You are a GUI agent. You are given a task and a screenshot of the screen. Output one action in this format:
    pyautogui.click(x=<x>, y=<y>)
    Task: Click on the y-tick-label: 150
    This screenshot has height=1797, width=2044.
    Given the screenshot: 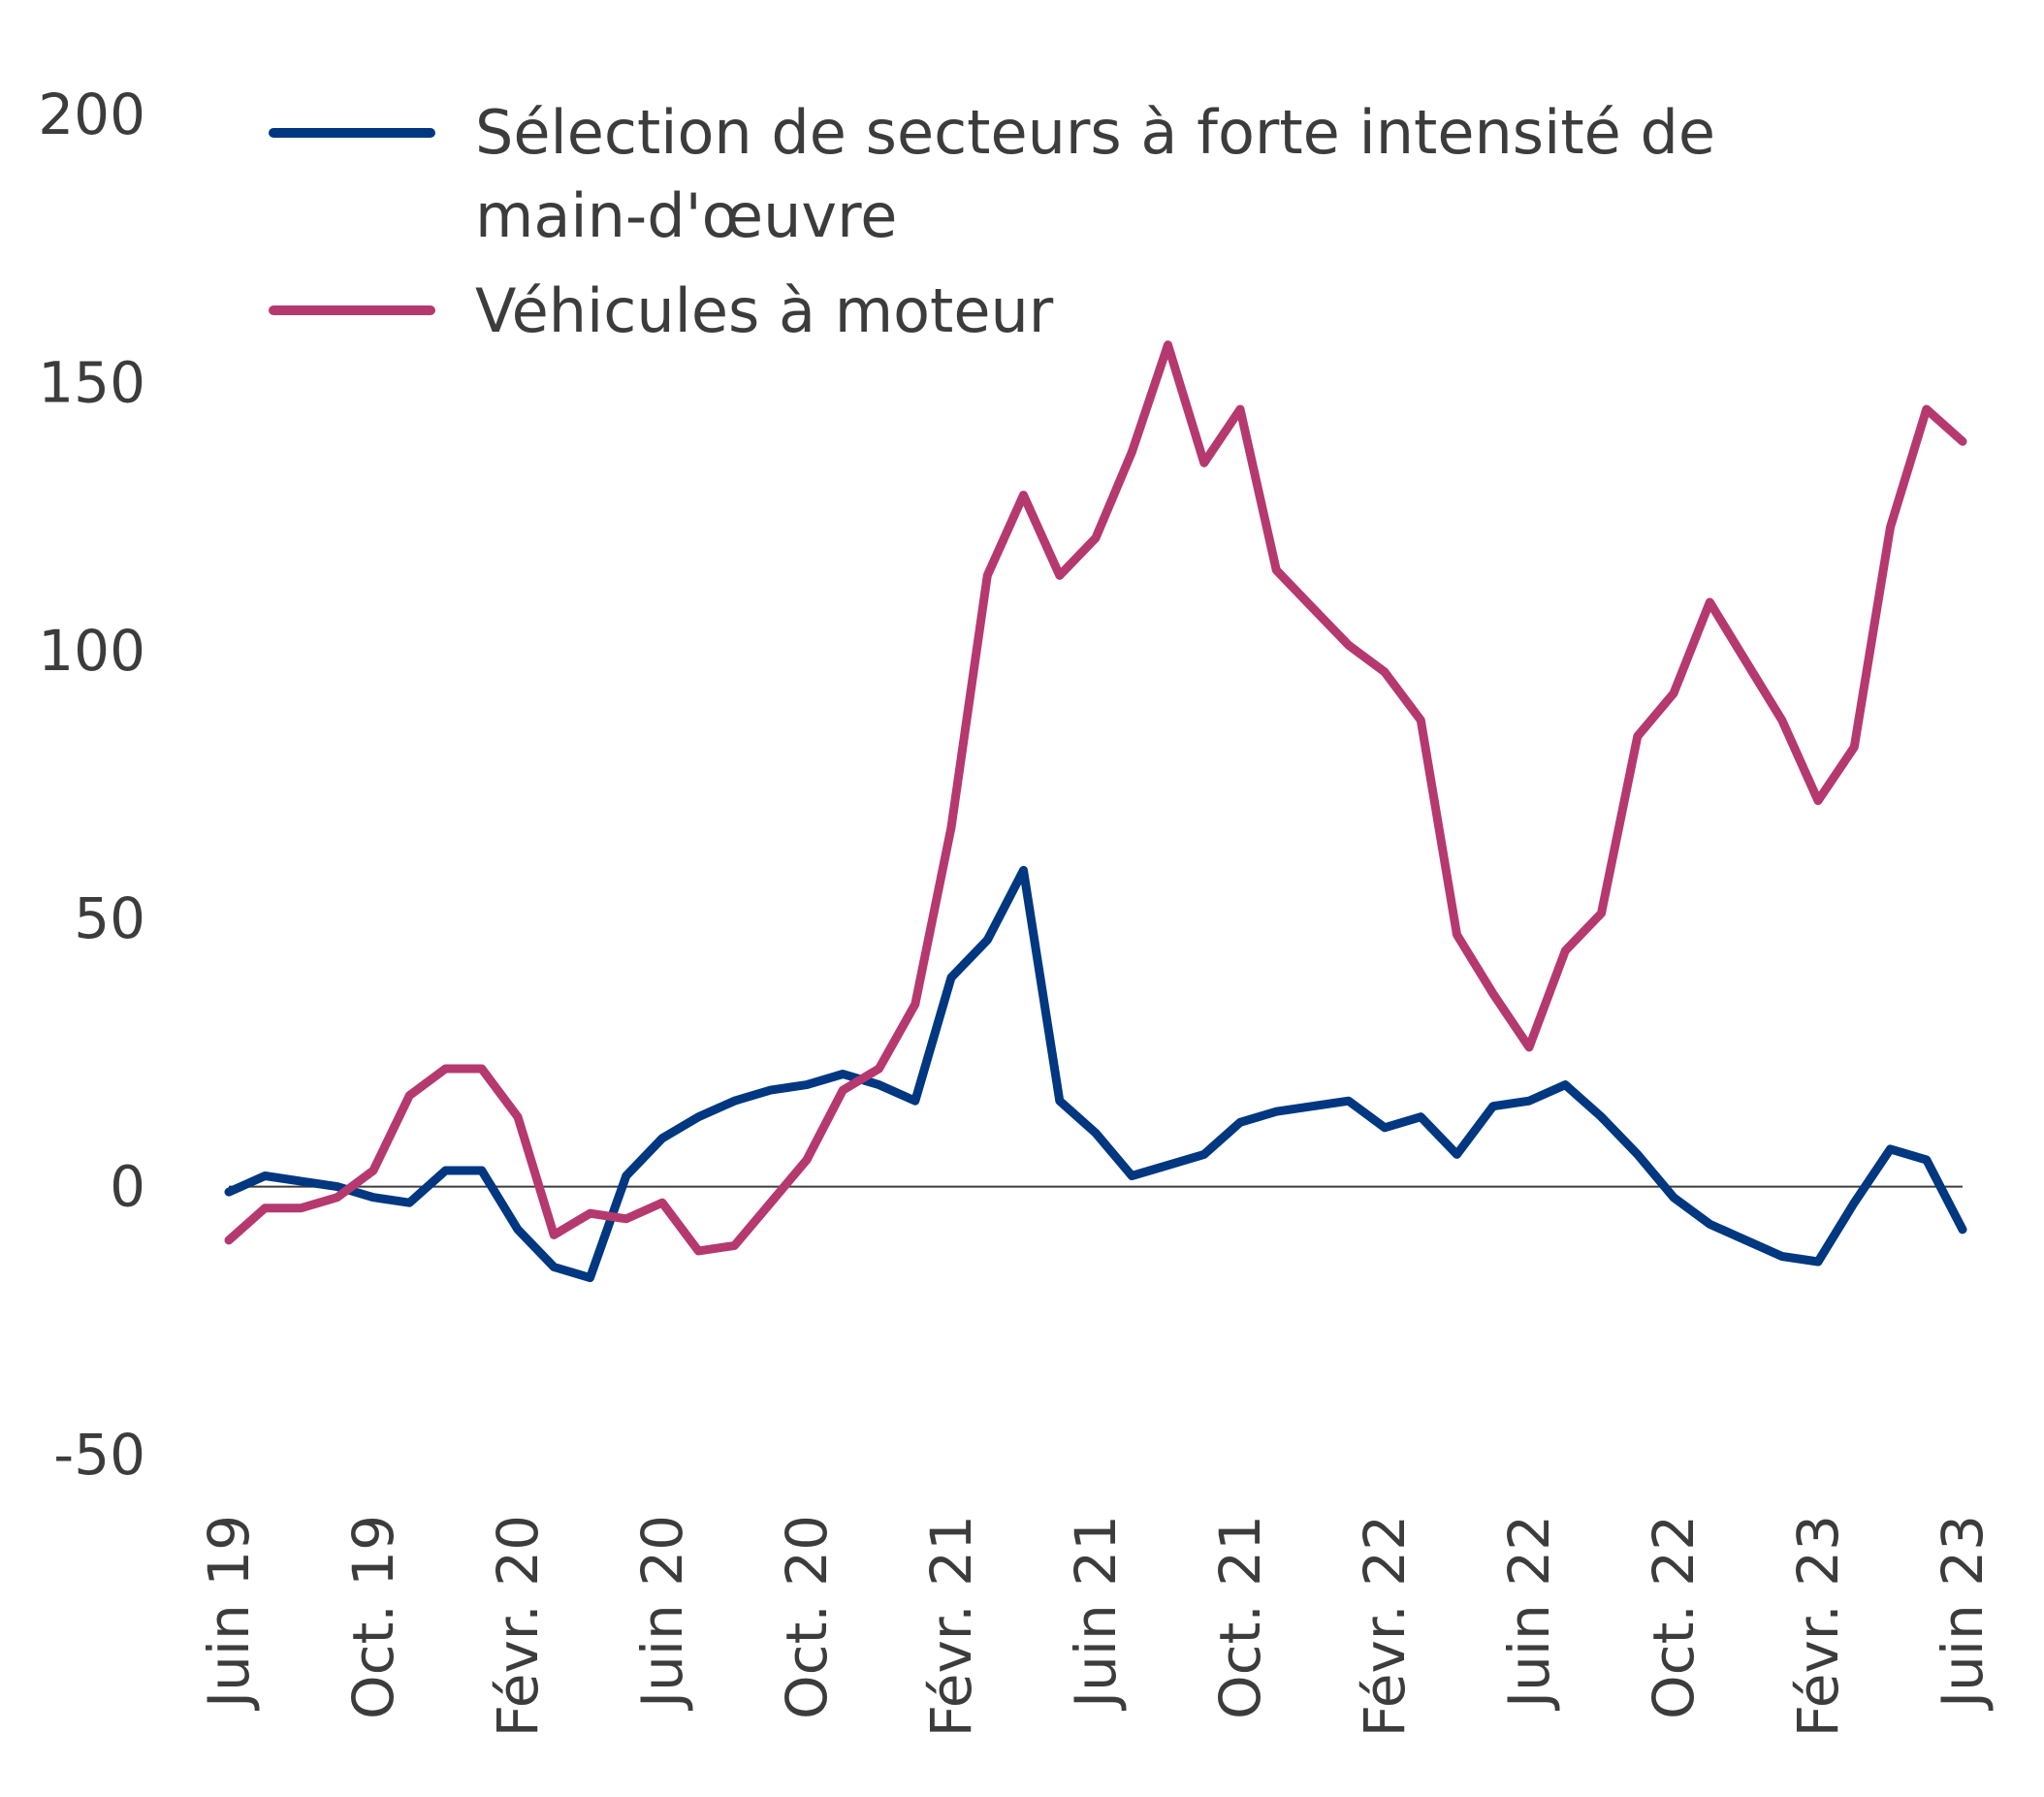 What is the action you would take?
    pyautogui.click(x=91, y=382)
    